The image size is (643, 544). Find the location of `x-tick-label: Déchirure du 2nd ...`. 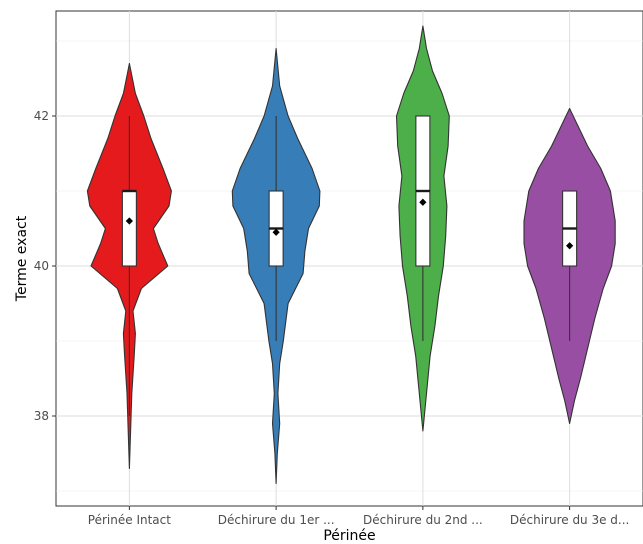

x-tick-label: Déchirure du 2nd ... is located at coordinates (423, 520).